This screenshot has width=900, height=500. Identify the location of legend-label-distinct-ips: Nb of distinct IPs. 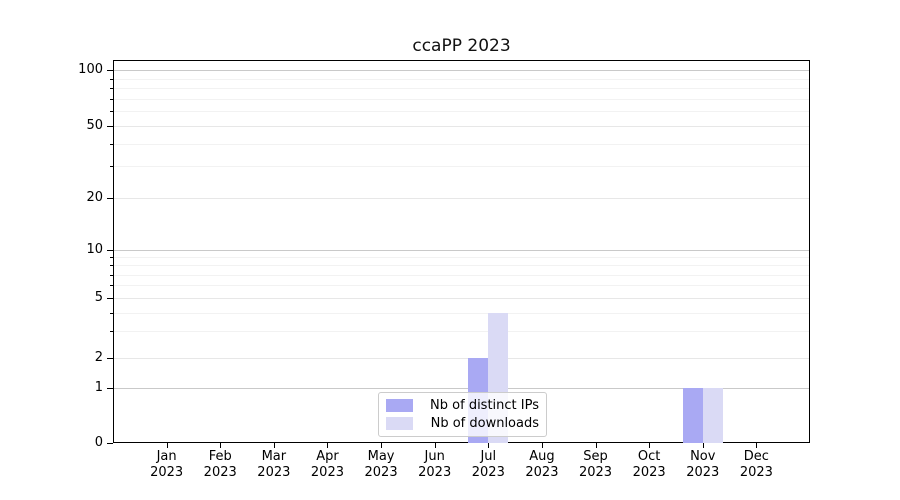
(484, 405).